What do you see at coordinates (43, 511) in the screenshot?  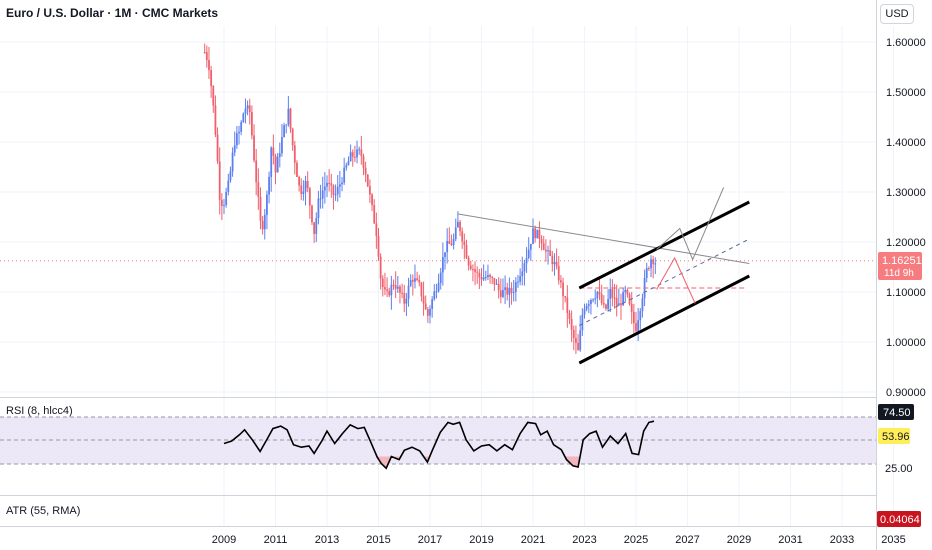 I see `atr-indicator-label: ATR (55, RMA)` at bounding box center [43, 511].